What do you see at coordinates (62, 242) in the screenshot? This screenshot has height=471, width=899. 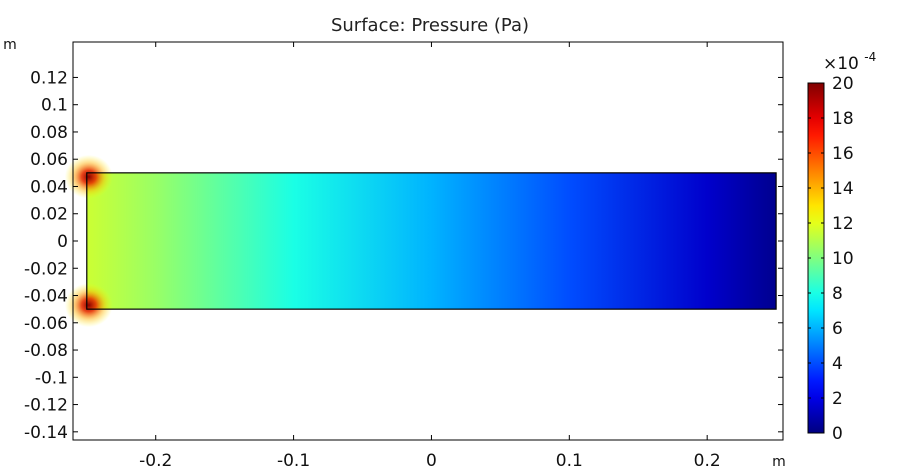 I see `y-tick-label: 0` at bounding box center [62, 242].